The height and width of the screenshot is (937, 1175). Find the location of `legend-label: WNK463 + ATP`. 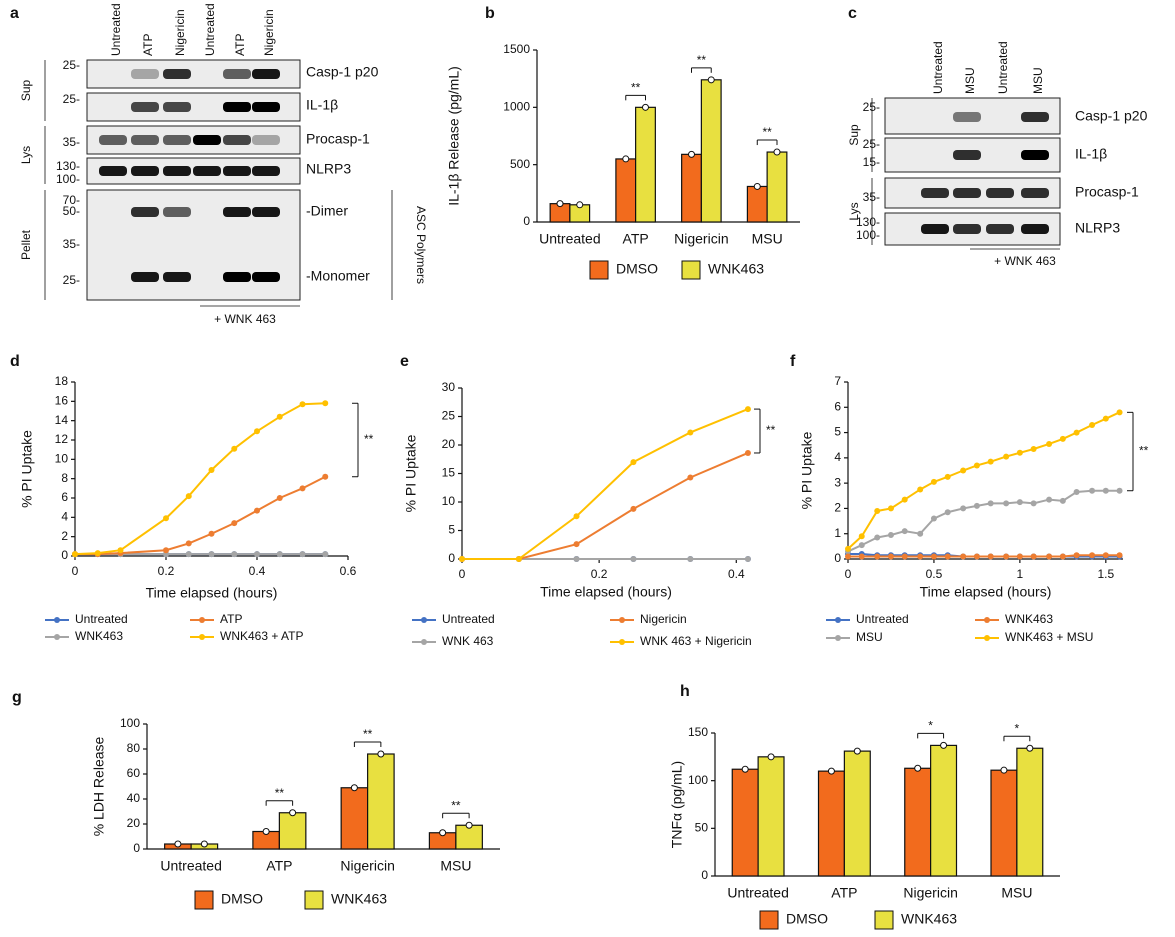

legend-label: WNK463 + ATP is located at coordinates (261, 636).